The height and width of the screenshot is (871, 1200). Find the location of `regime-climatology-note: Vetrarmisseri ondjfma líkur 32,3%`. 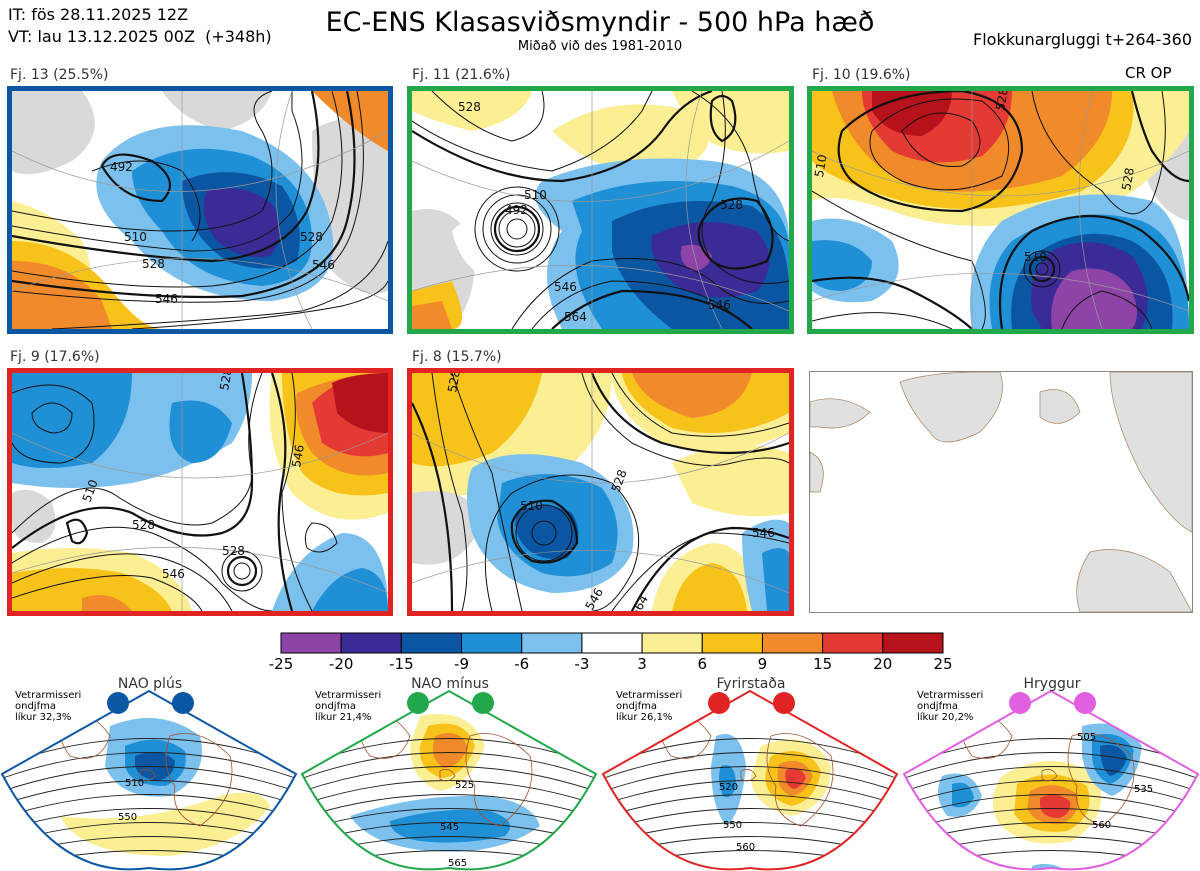

regime-climatology-note: Vetrarmisseri ondjfma líkur 32,3% is located at coordinates (48, 706).